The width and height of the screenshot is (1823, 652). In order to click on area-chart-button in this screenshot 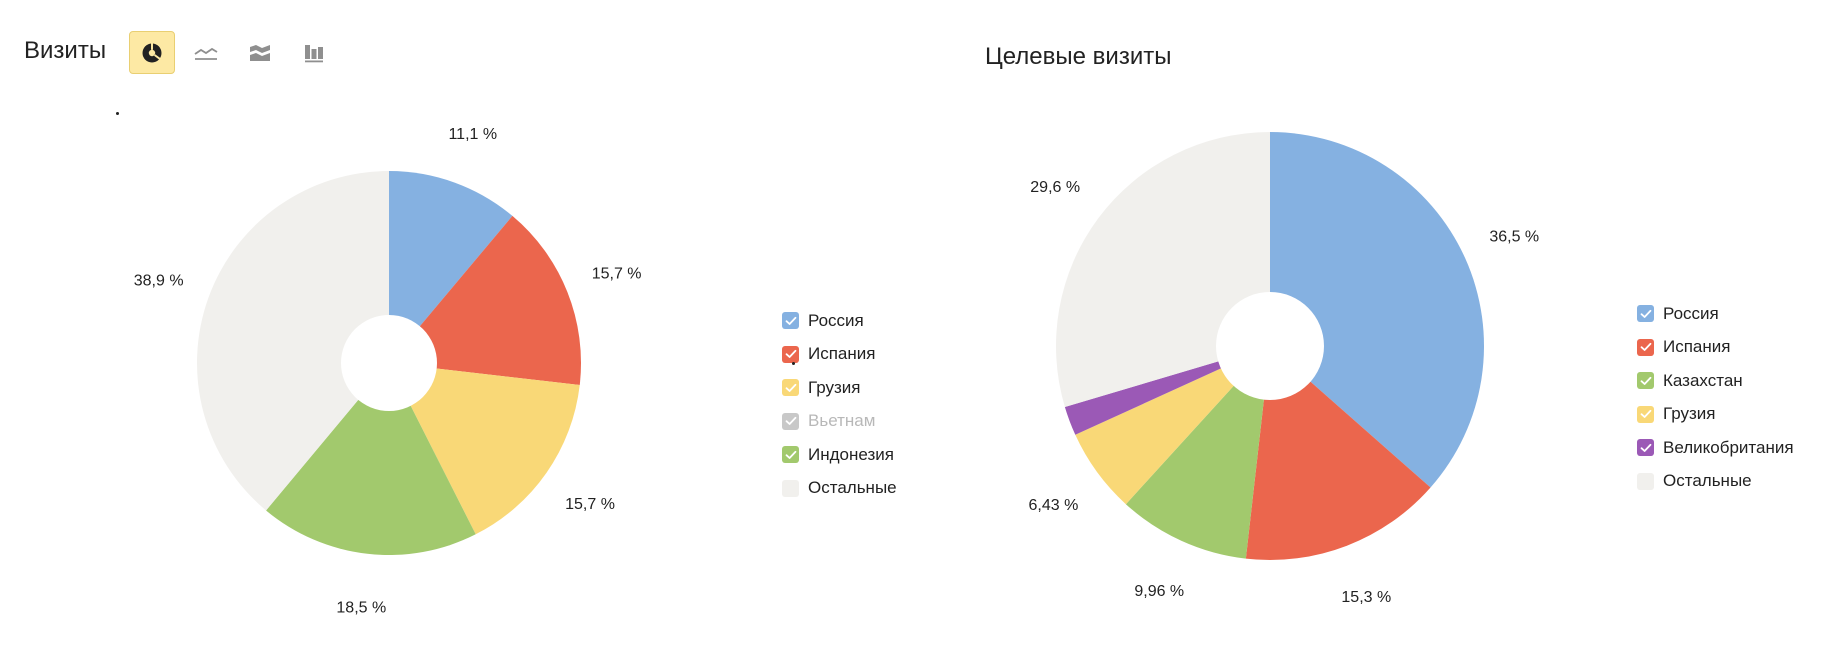, I will do `click(260, 52)`.